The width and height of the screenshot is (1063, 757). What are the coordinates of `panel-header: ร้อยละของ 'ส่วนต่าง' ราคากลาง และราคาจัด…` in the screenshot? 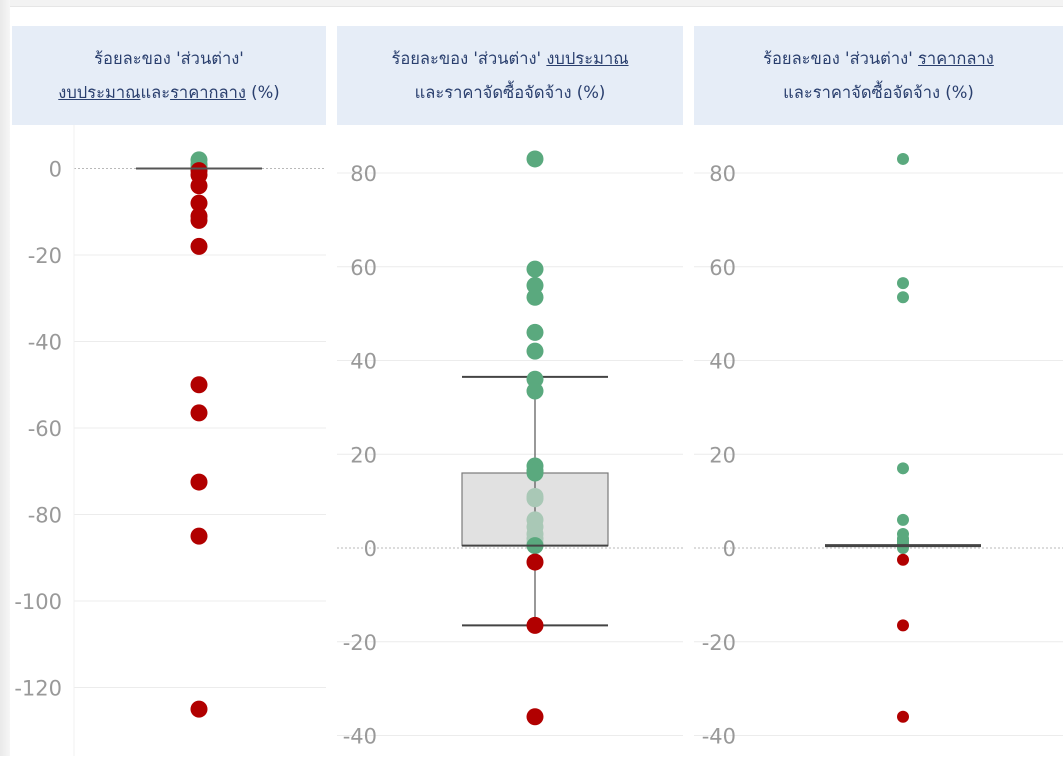 It's located at (878, 75).